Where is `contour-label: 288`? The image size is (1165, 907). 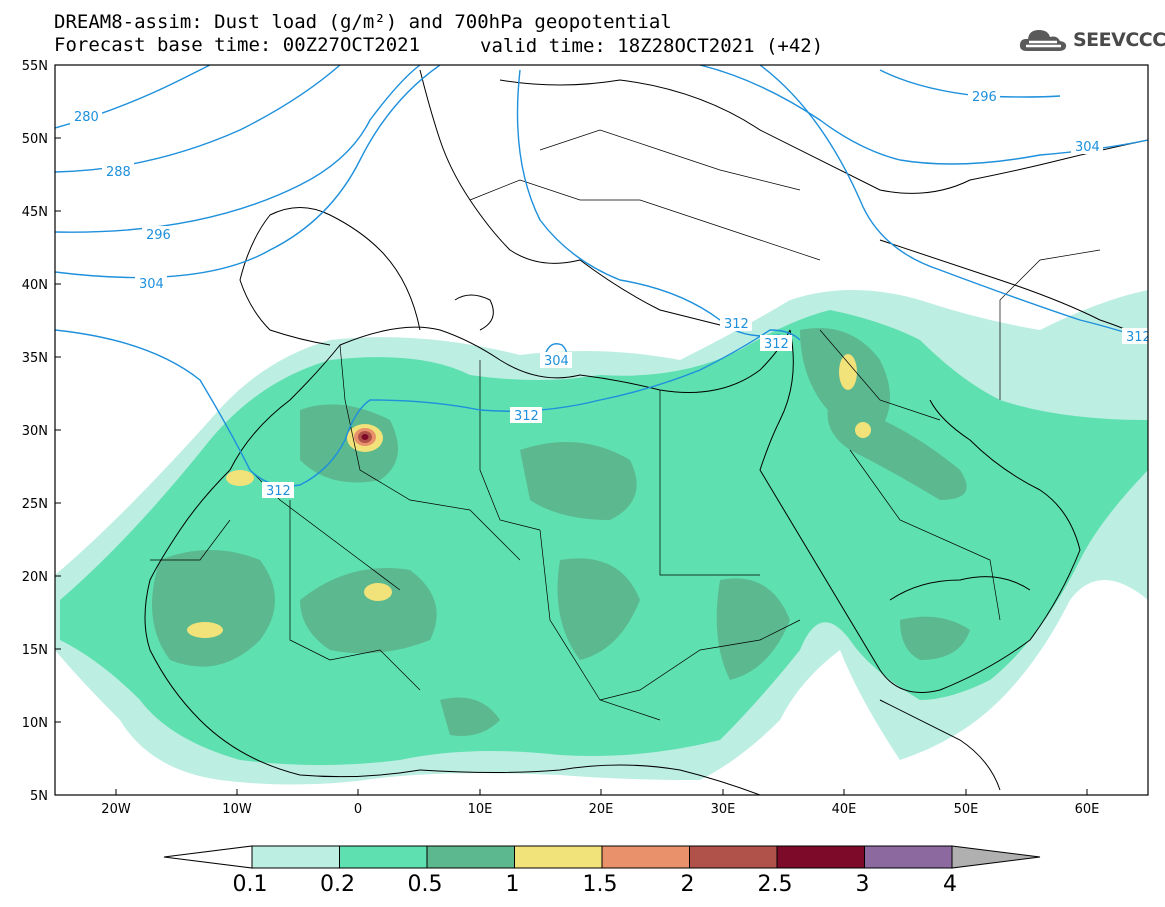 contour-label: 288 is located at coordinates (118, 172).